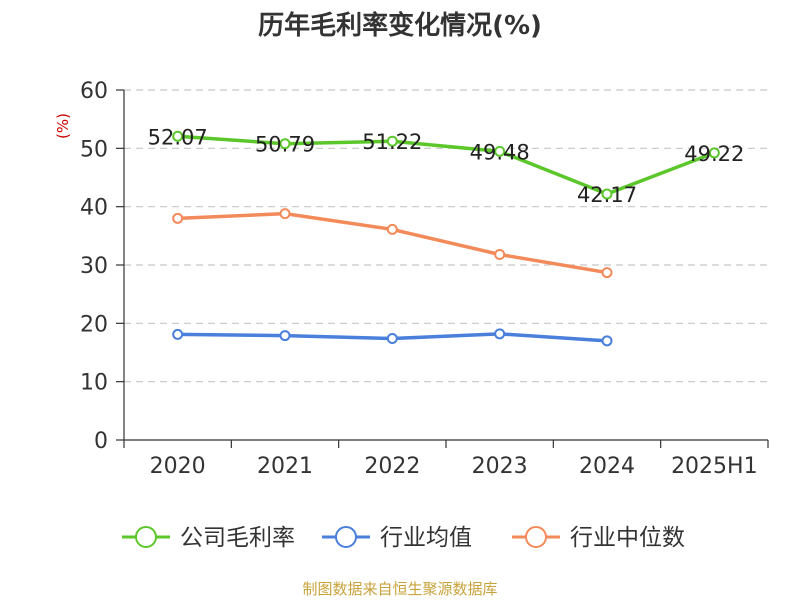 The width and height of the screenshot is (800, 600). I want to click on data-label: 49.22, so click(714, 154).